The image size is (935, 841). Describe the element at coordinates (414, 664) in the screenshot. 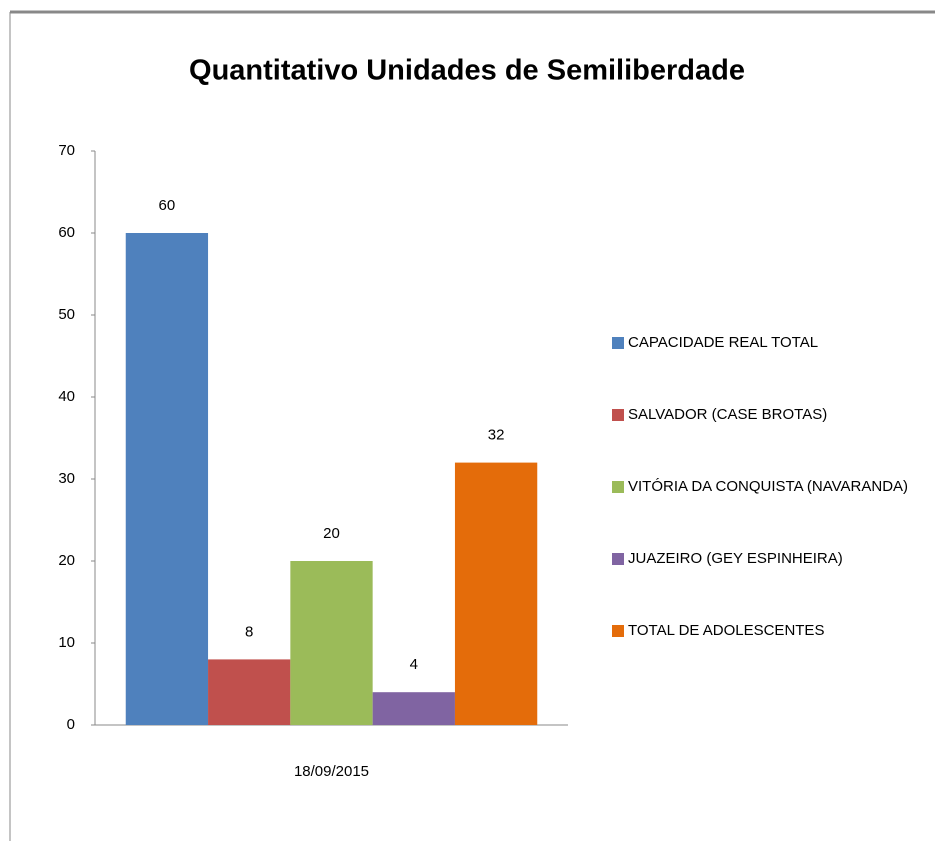

I see `data-label: 4` at that location.